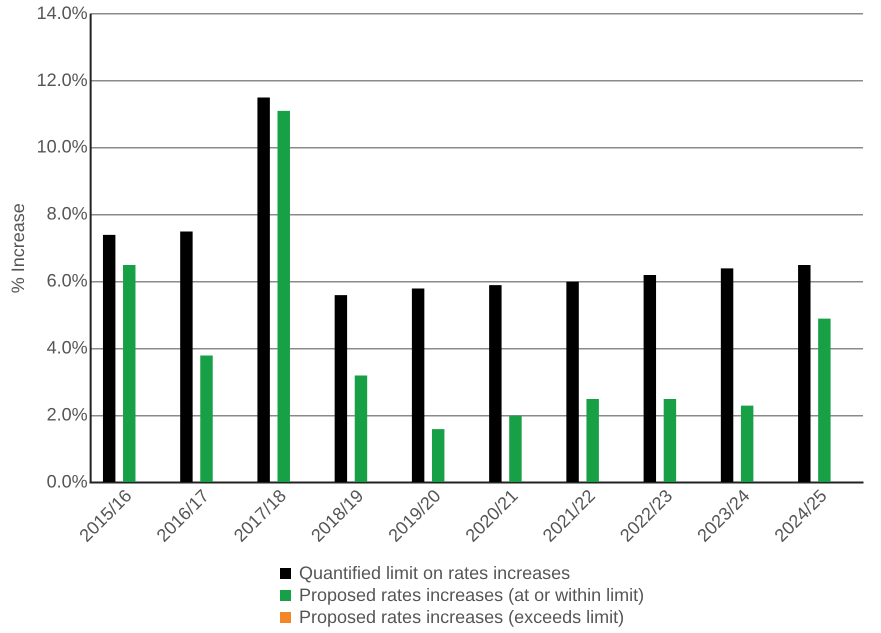  Describe the element at coordinates (62, 146) in the screenshot. I see `y-tick-label: 10.0%` at that location.